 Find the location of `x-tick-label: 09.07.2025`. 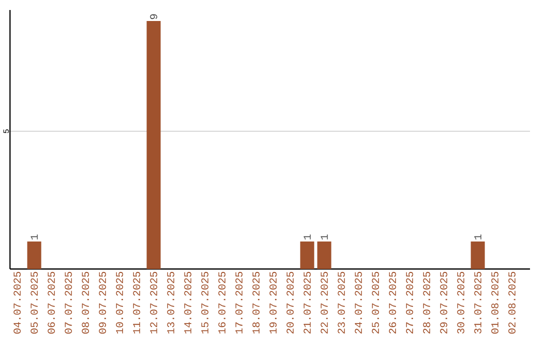

x-tick-label: 09.07.2025 is located at coordinates (102, 303).